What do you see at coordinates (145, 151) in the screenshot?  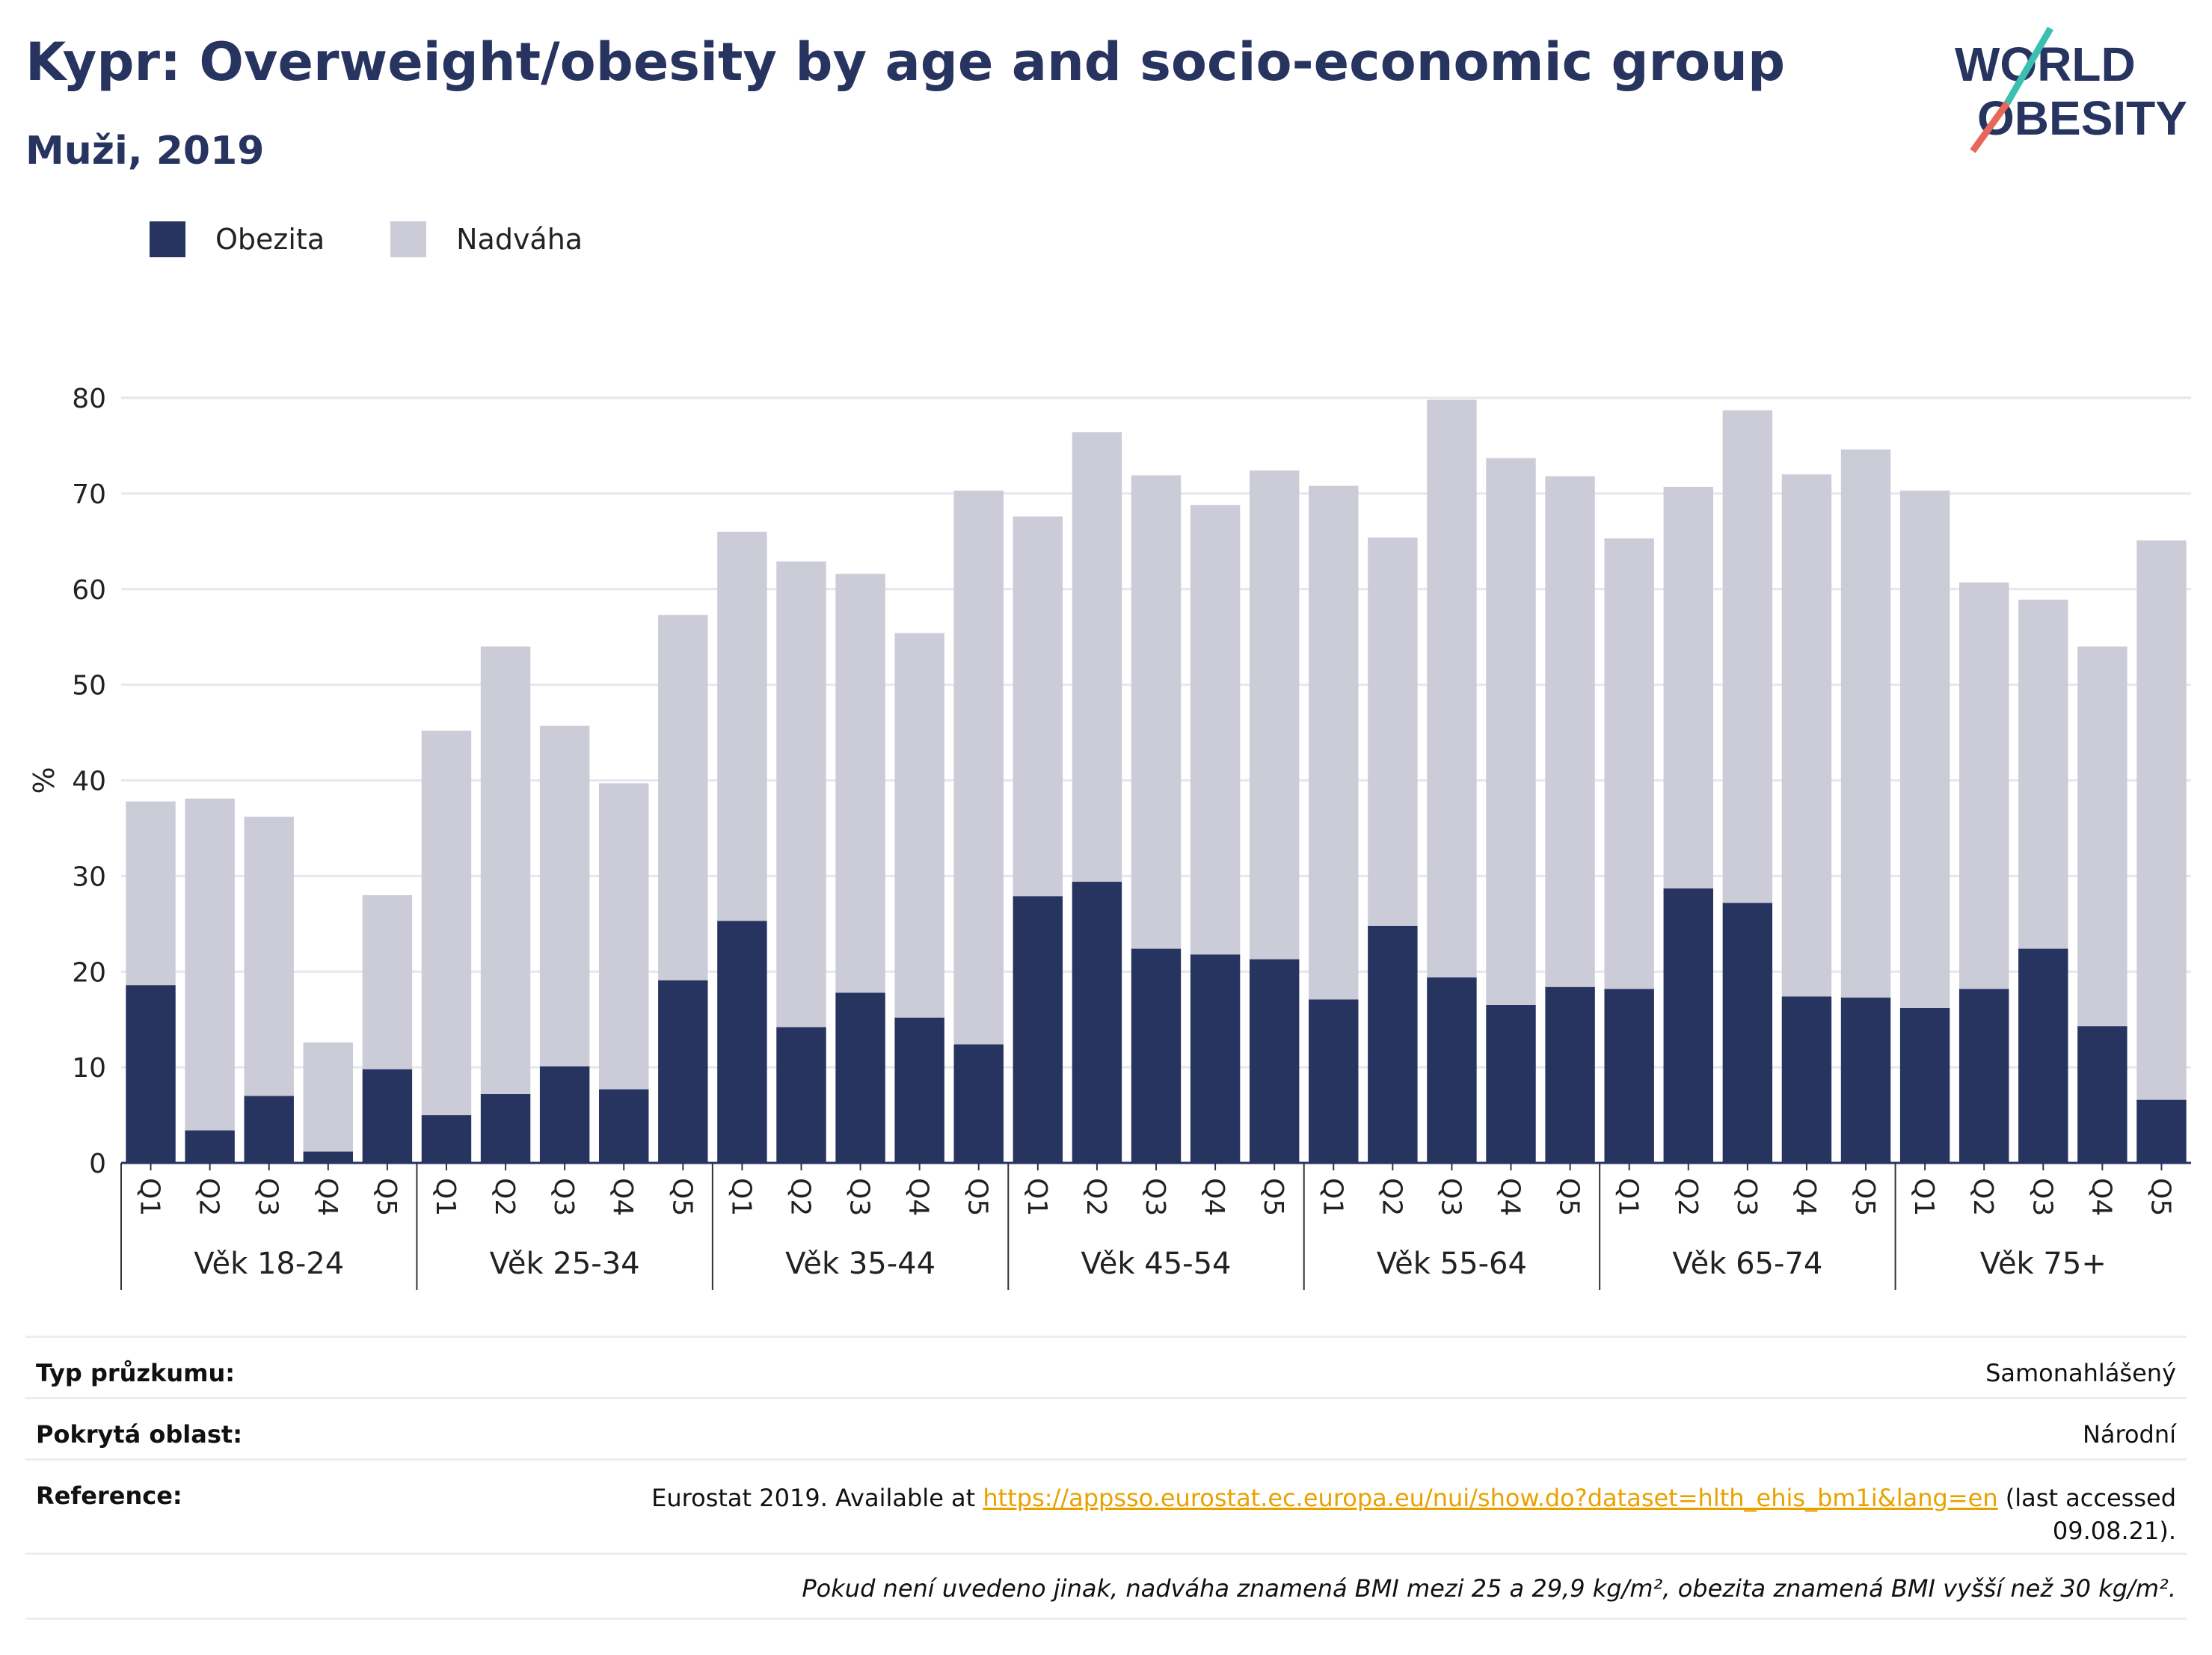 I see `page-subtitle: Muži, 2019` at bounding box center [145, 151].